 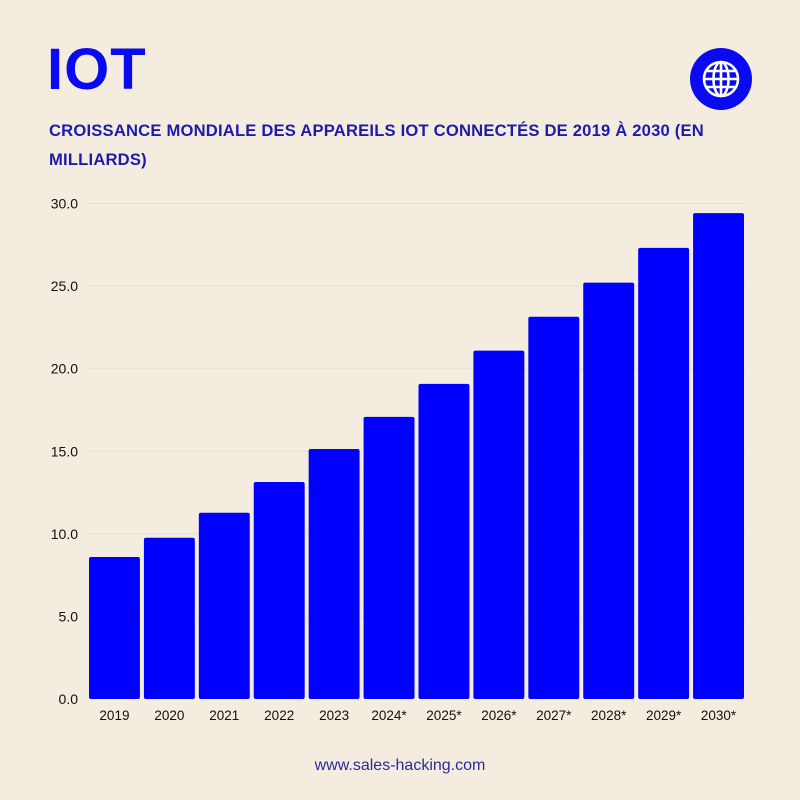 What do you see at coordinates (719, 715) in the screenshot?
I see `x-tick-label: 2030*` at bounding box center [719, 715].